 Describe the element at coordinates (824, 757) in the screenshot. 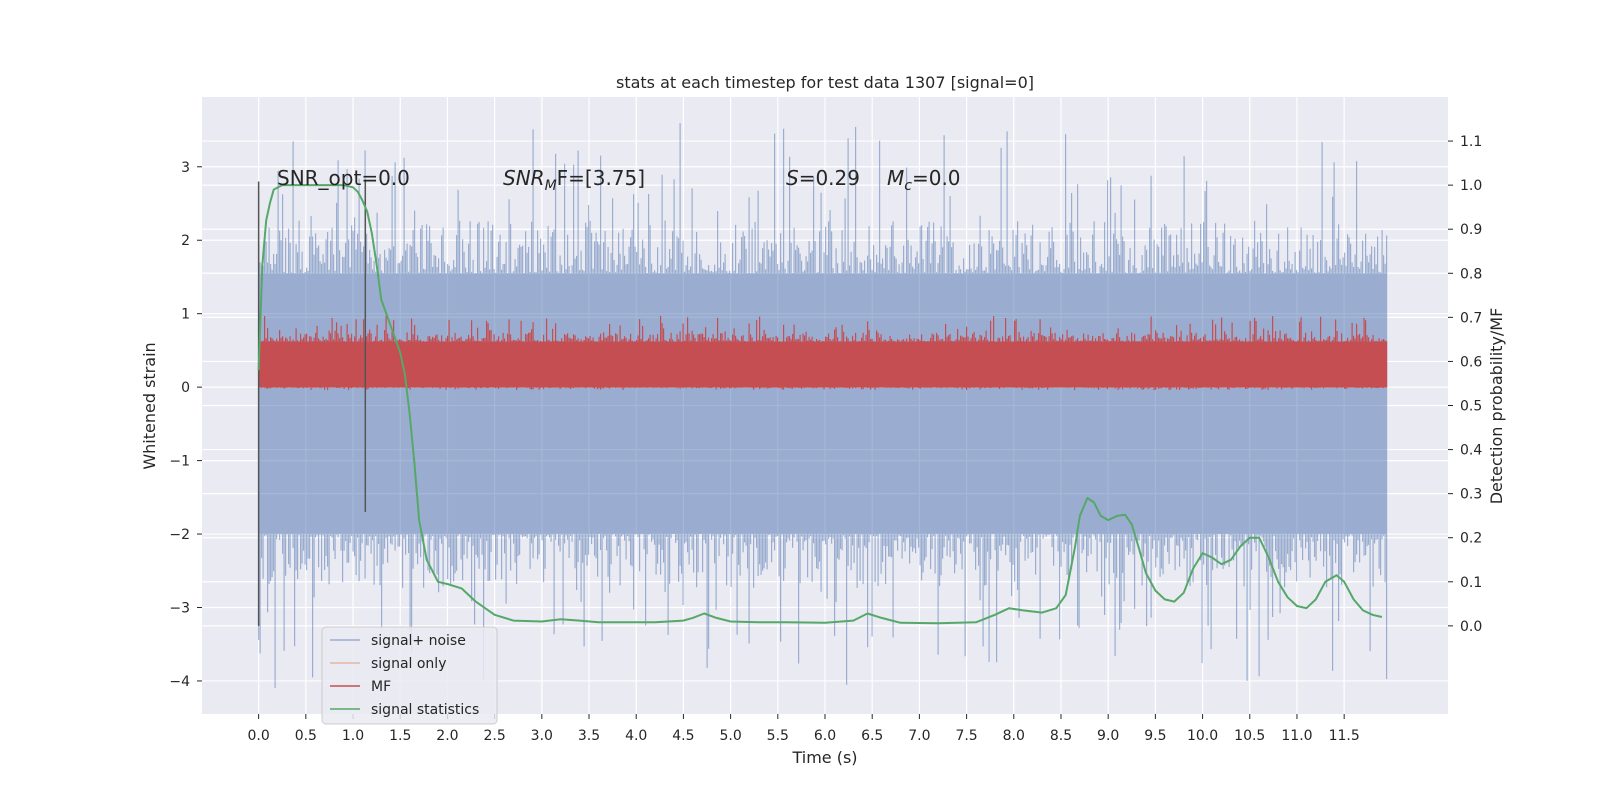

I see `x-axis-label: Time (s)` at that location.